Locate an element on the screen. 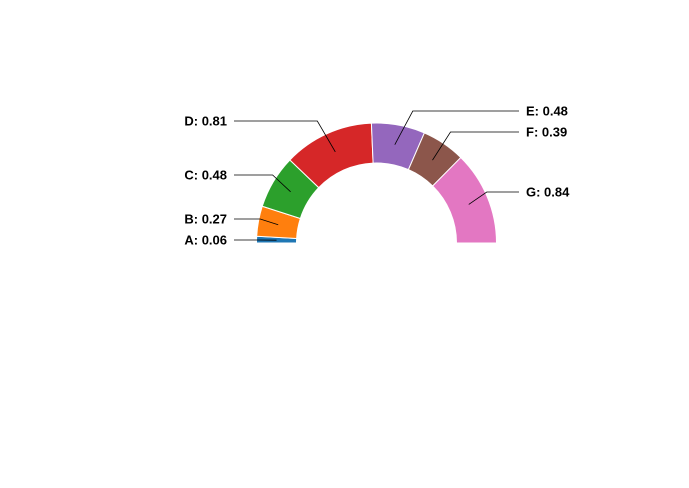  leader-lines-group is located at coordinates (376, 175).